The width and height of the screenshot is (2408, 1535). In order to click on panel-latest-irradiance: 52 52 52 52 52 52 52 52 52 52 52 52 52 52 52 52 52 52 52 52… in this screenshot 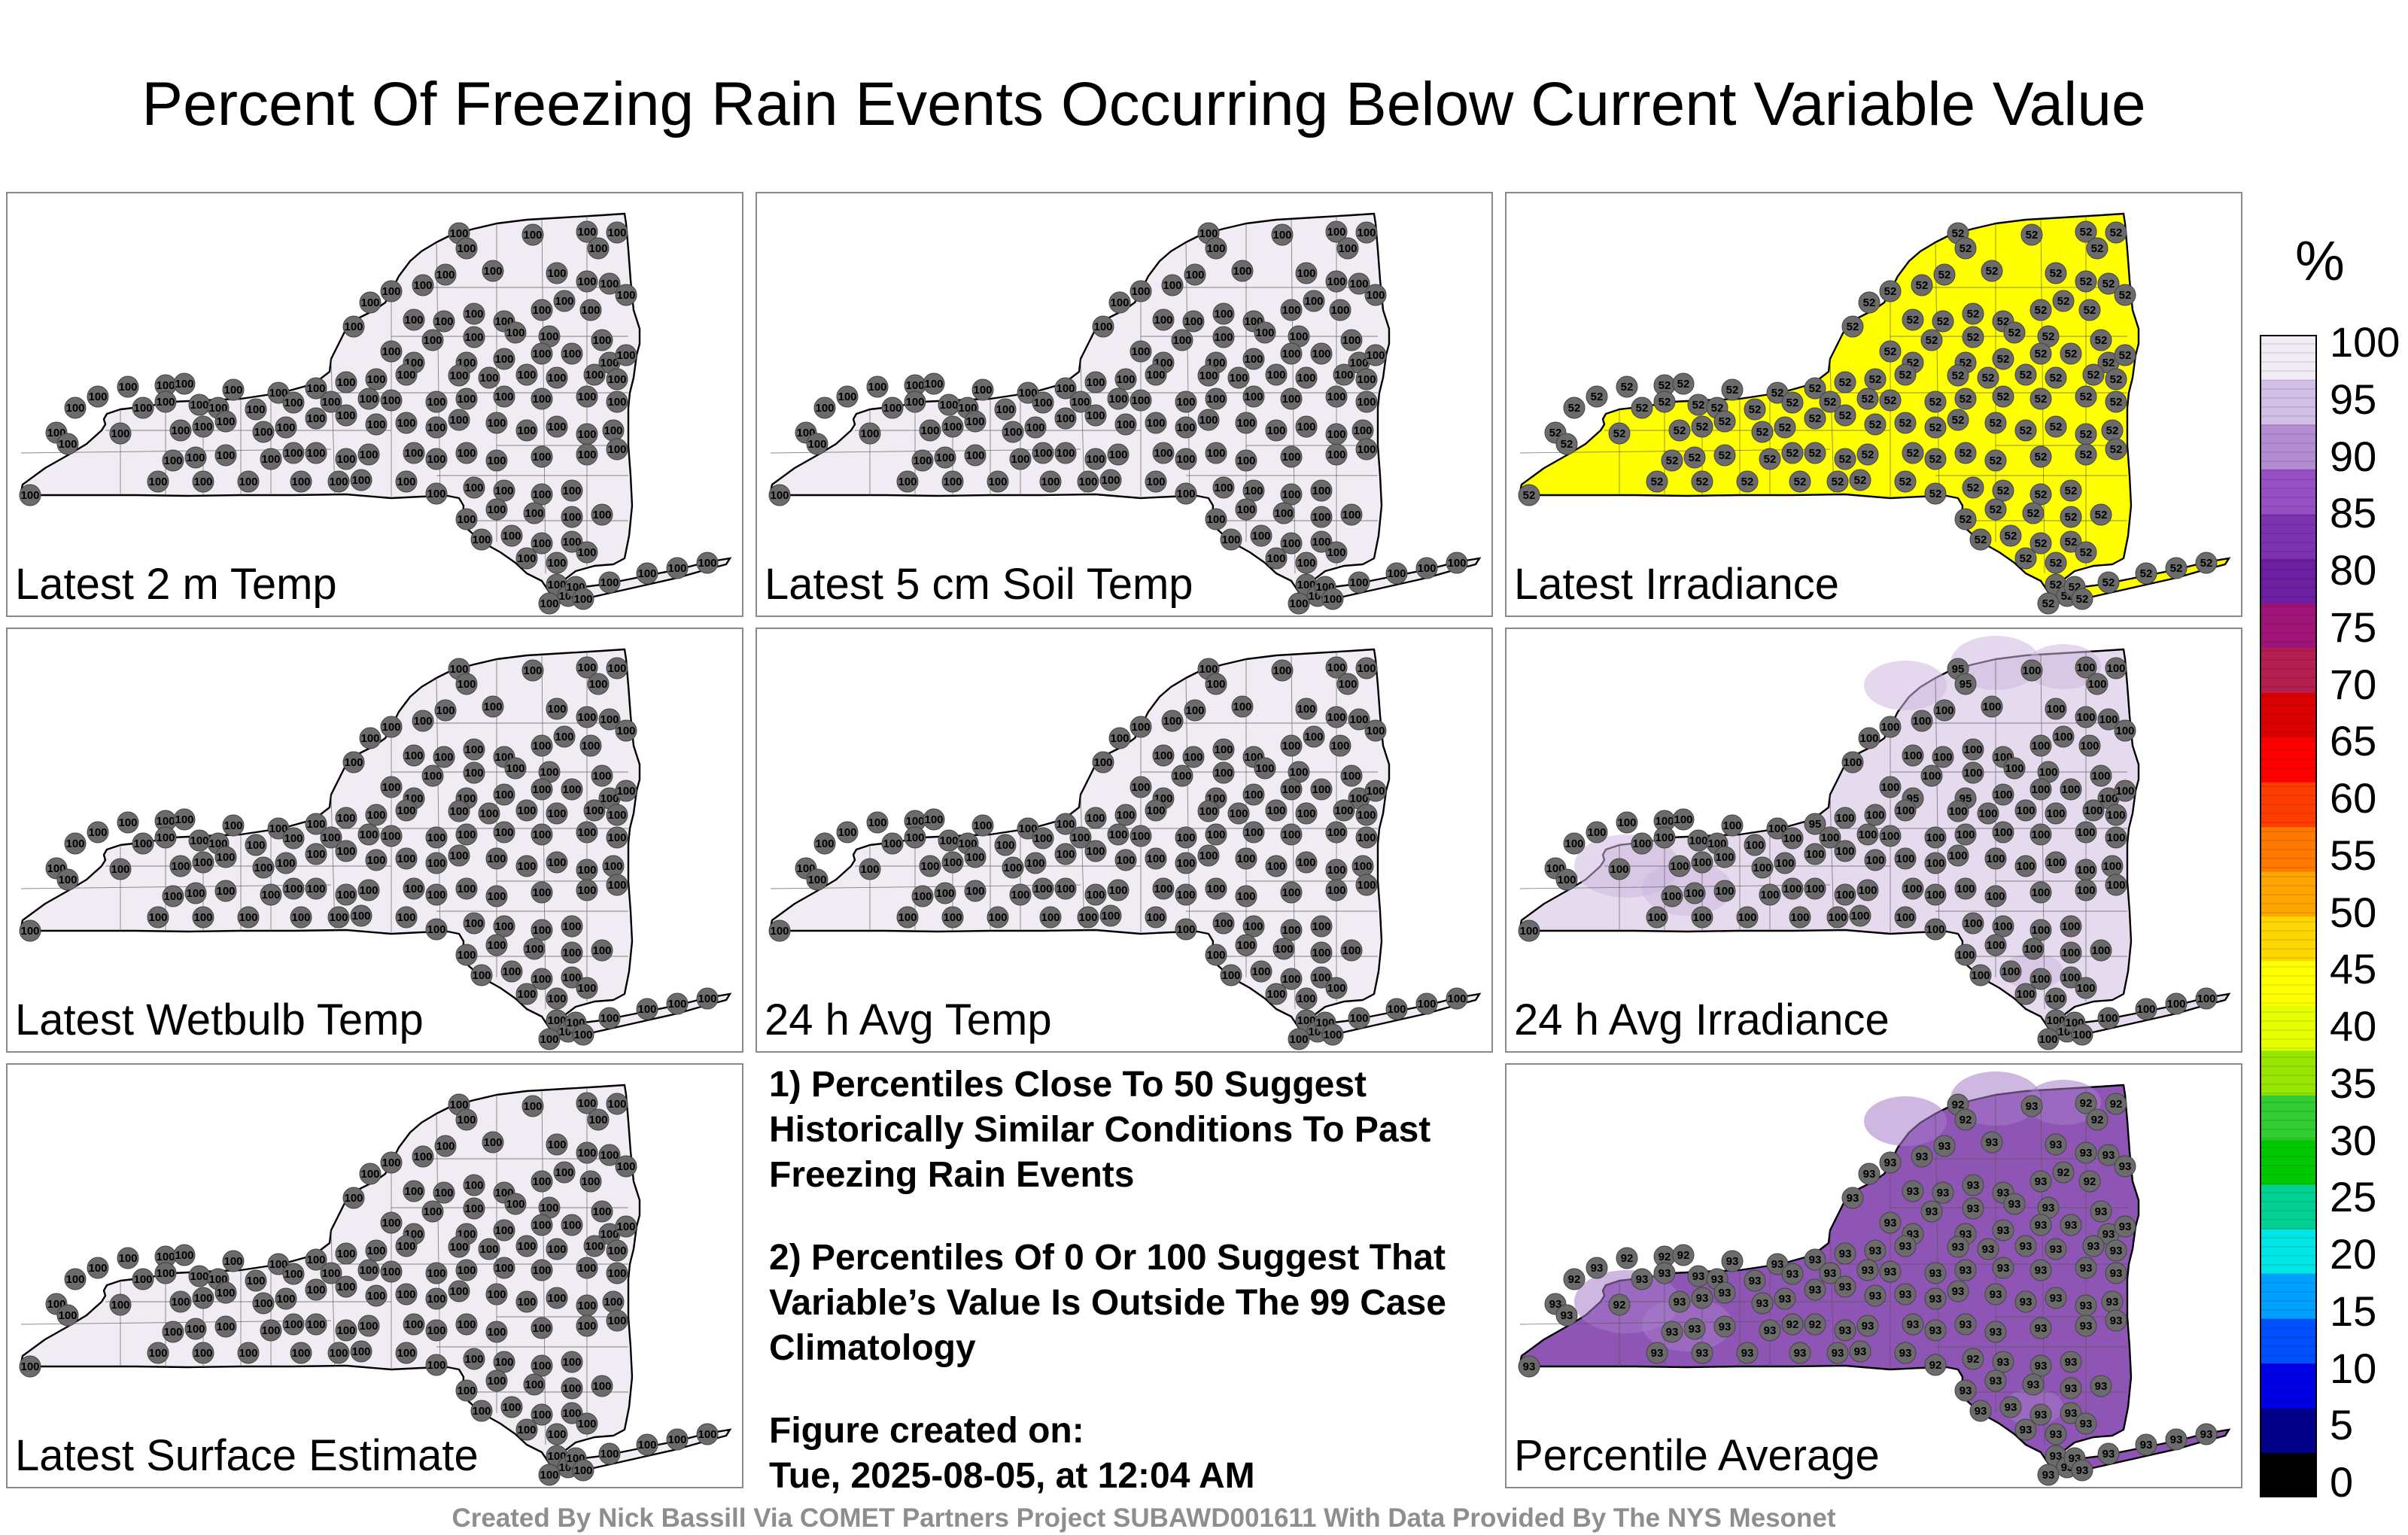, I will do `click(1873, 404)`.